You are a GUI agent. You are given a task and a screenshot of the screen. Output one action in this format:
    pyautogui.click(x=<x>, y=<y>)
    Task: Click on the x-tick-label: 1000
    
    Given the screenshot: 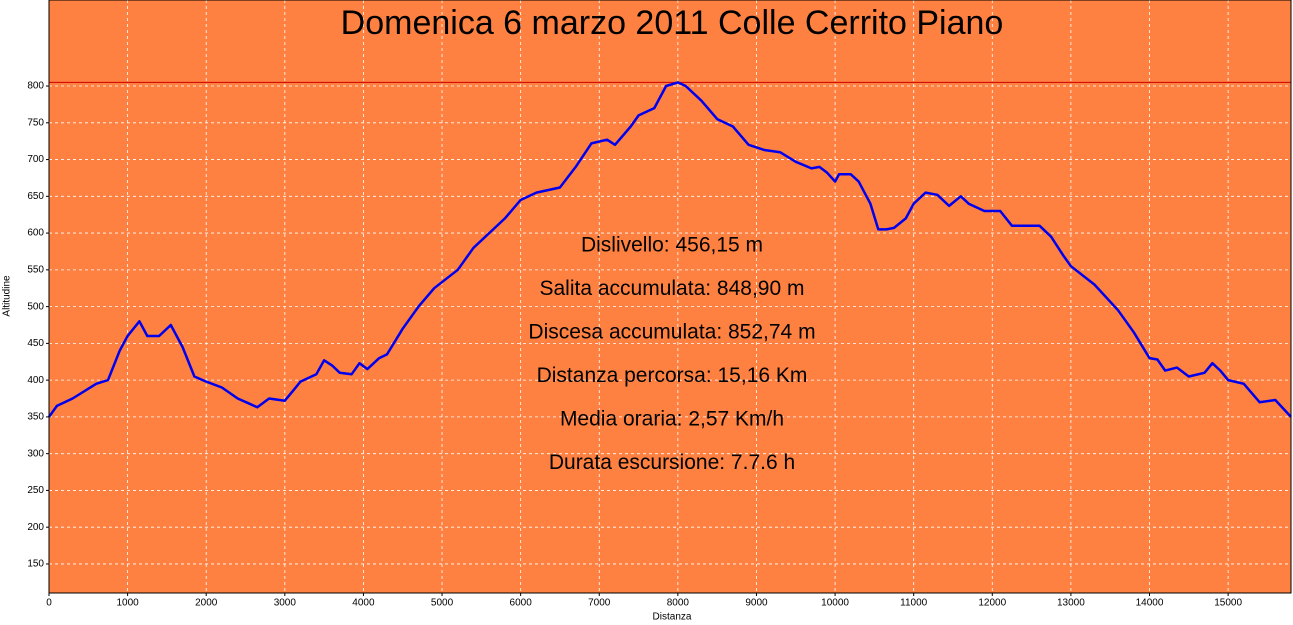 What is the action you would take?
    pyautogui.click(x=127, y=603)
    